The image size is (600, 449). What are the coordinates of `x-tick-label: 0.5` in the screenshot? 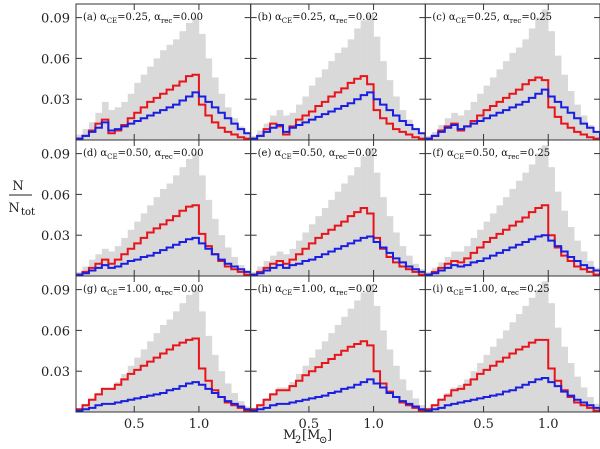 It's located at (134, 424).